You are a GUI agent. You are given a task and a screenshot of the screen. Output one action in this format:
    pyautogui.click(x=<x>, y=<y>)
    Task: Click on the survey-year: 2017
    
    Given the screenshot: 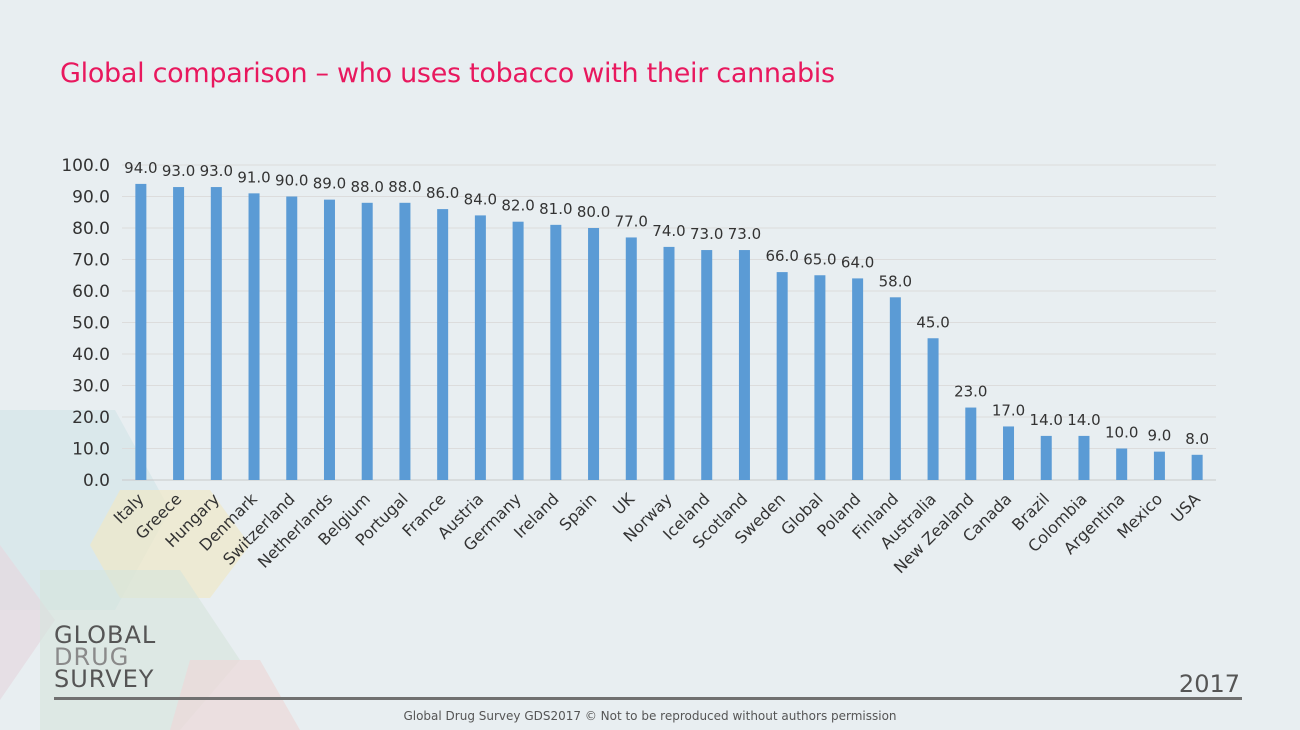 What is the action you would take?
    pyautogui.click(x=1209, y=684)
    